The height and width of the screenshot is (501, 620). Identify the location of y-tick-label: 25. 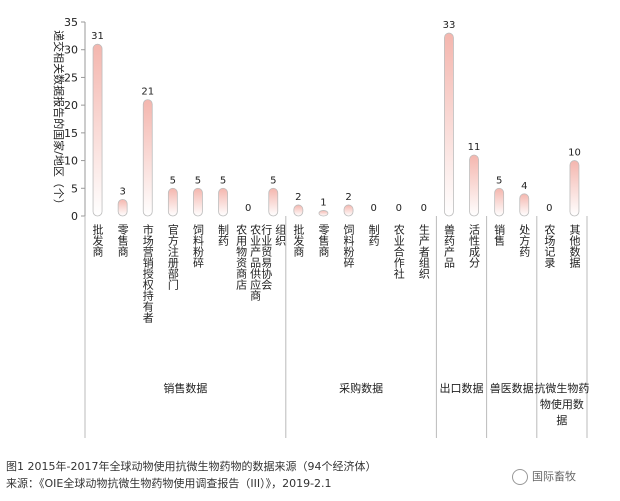
(71, 77).